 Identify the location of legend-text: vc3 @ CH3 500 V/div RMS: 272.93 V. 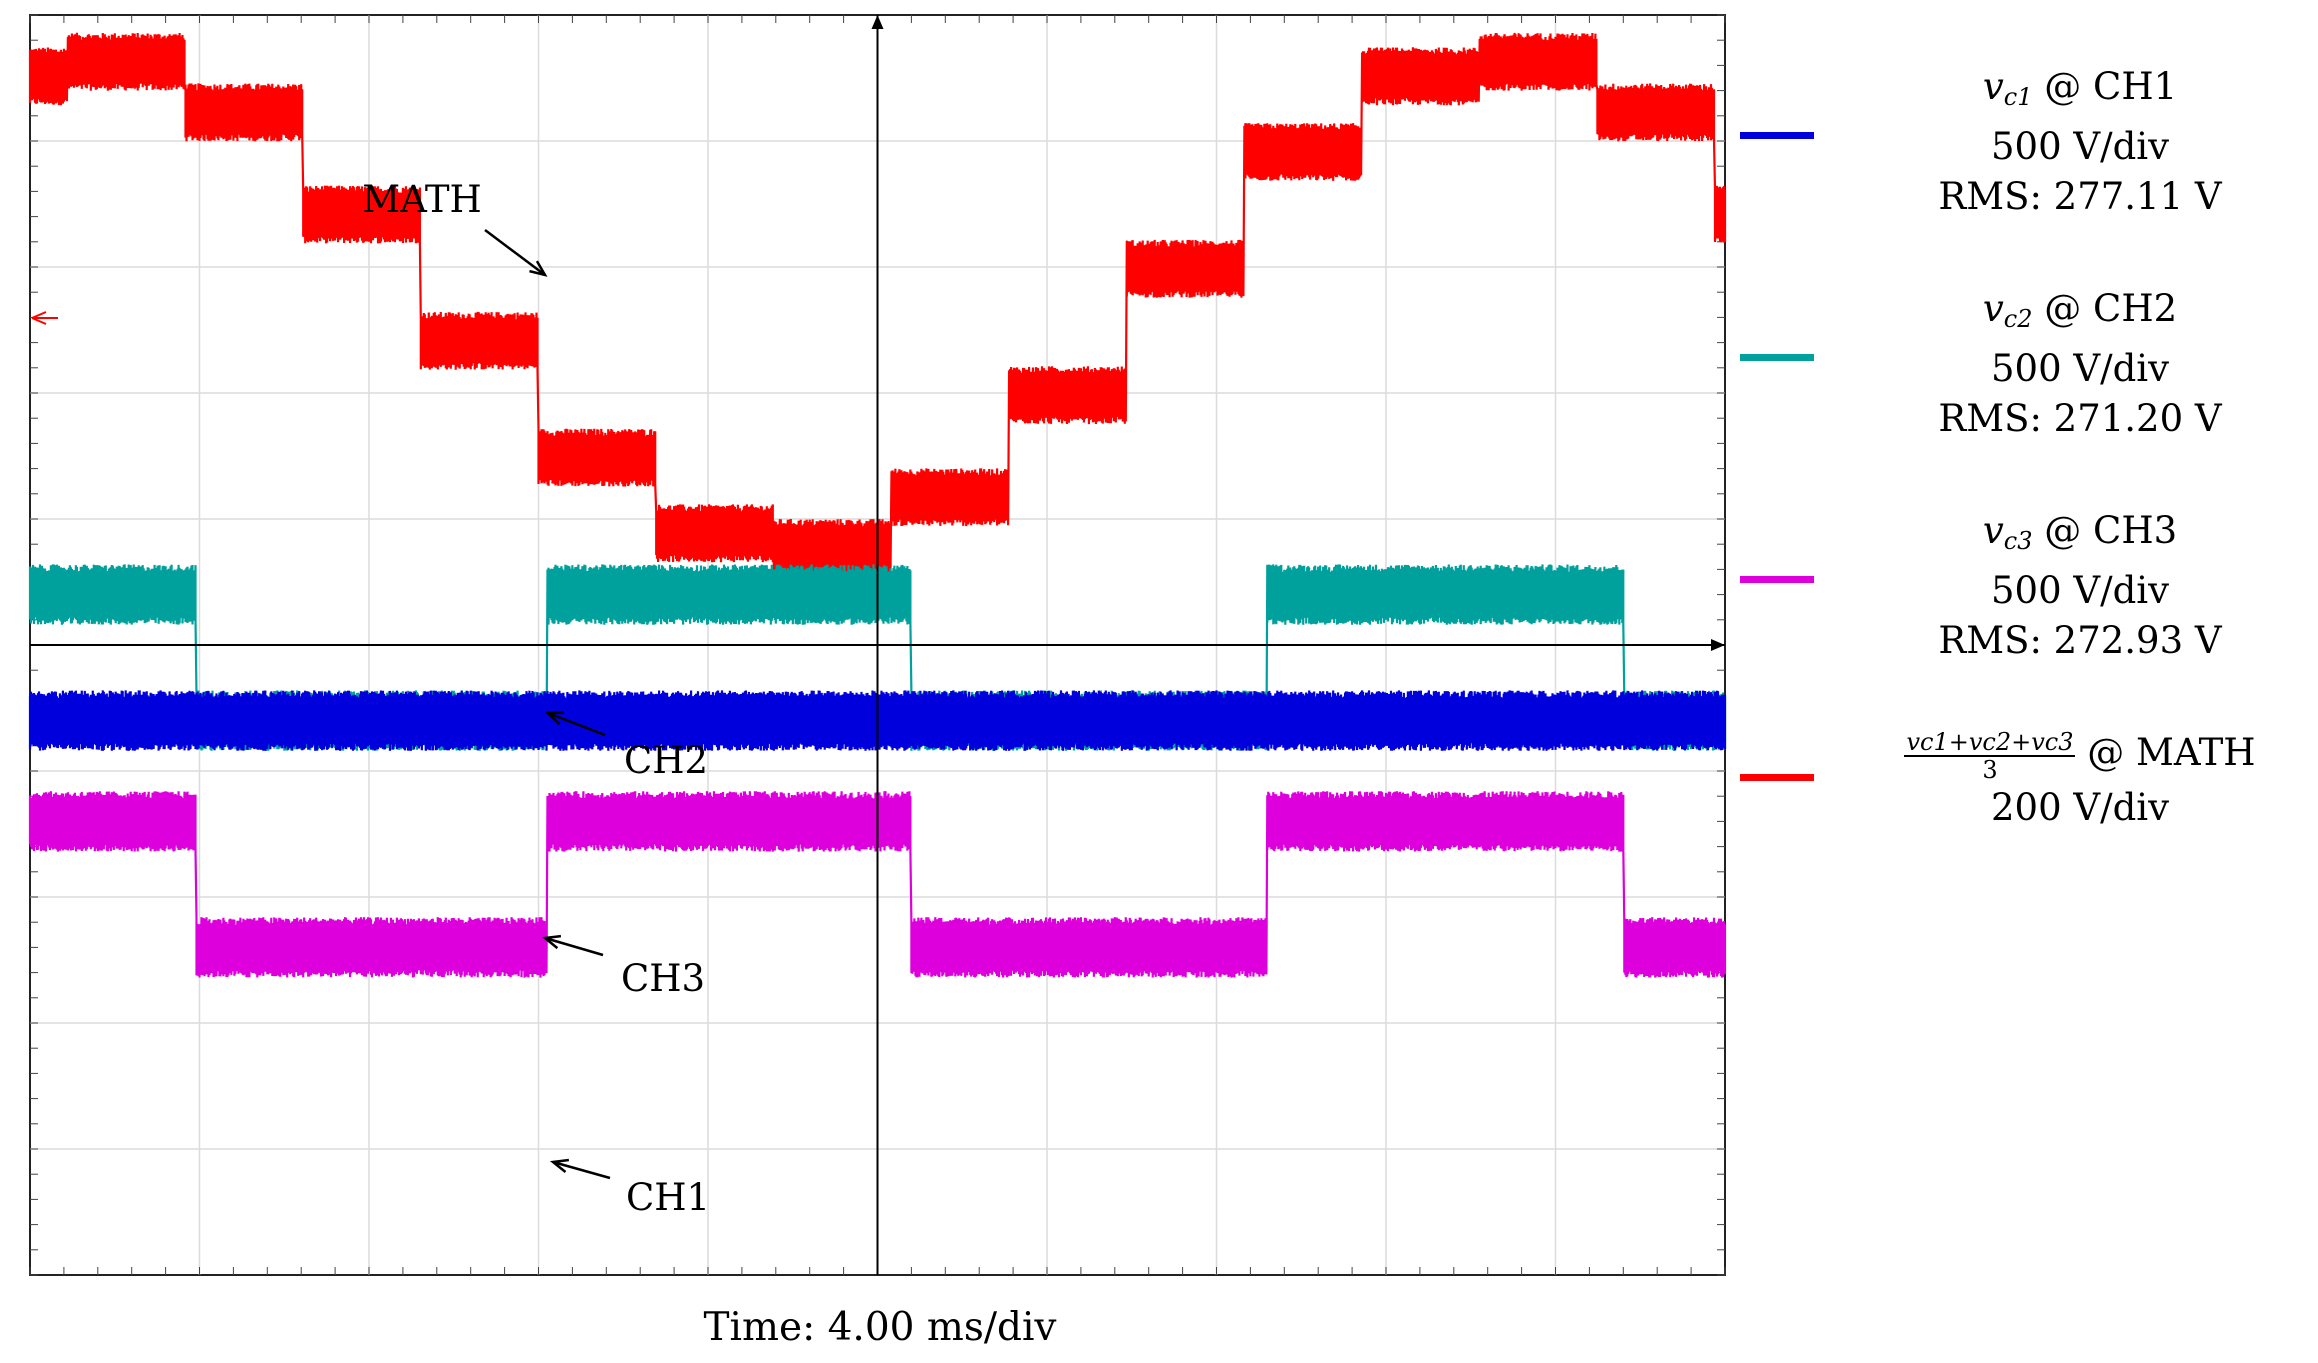
(2080, 586).